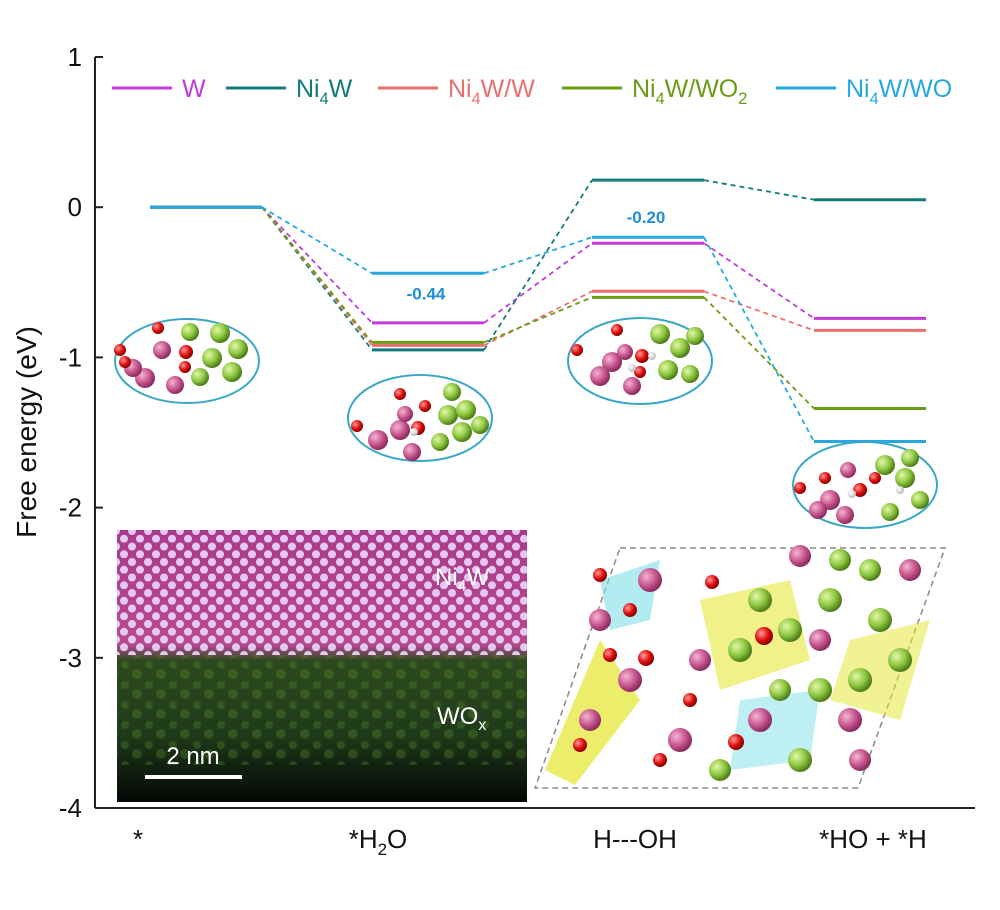 Image resolution: width=1000 pixels, height=910 pixels. Describe the element at coordinates (322, 666) in the screenshot. I see `stem-image-inset: Ni4W WOx 2 nm` at that location.